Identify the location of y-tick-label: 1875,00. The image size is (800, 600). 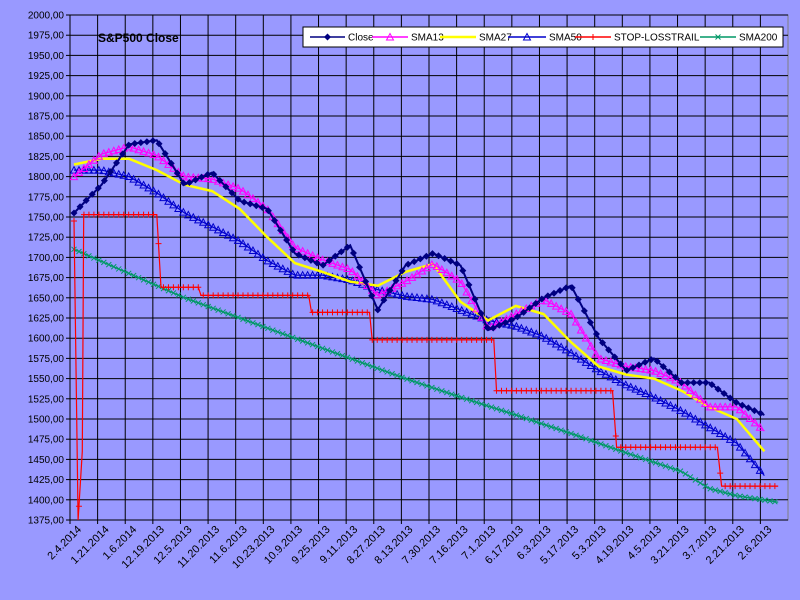
(46, 117).